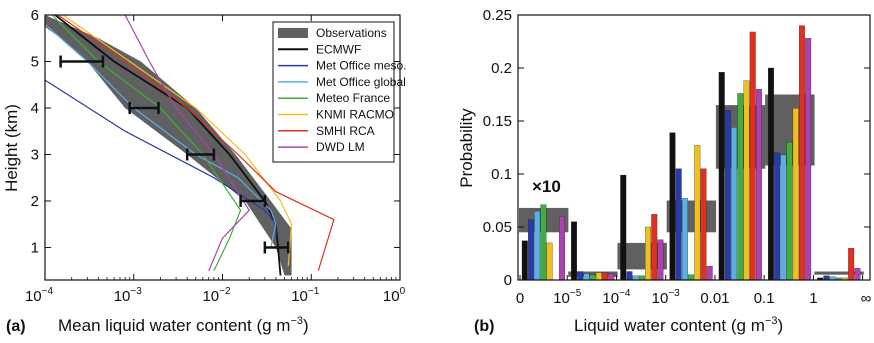 This screenshot has height=343, width=874. Describe the element at coordinates (345, 131) in the screenshot. I see `legend-label-6: SMHI RCA` at that location.